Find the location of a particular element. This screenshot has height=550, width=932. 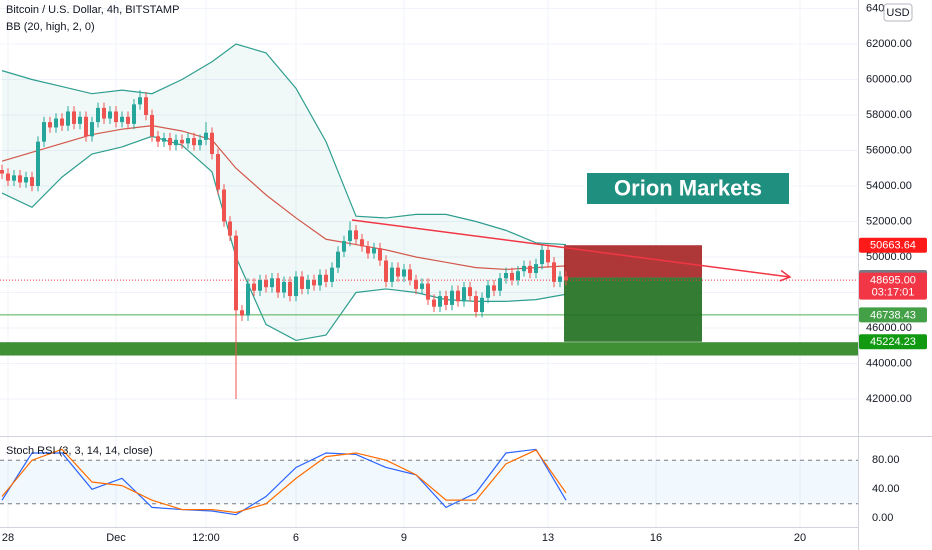

currency-box is located at coordinates (898, 12).